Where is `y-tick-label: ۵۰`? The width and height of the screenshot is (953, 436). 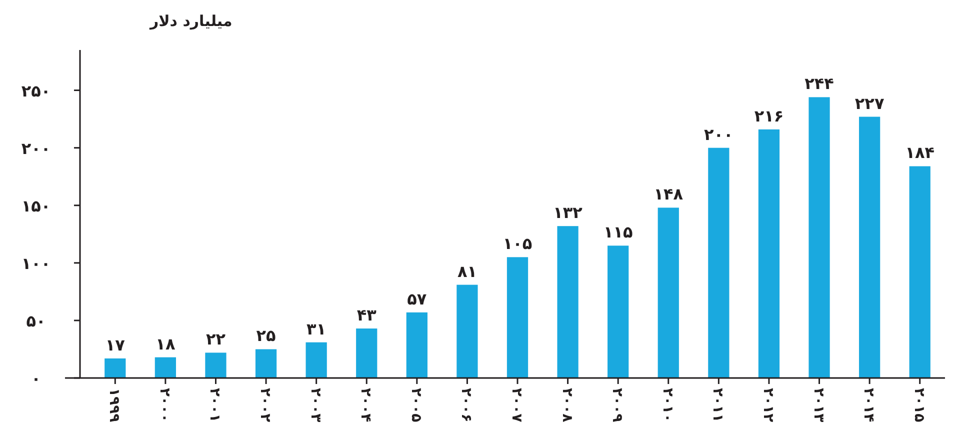
y-tick-label: ۵۰ is located at coordinates (36, 320).